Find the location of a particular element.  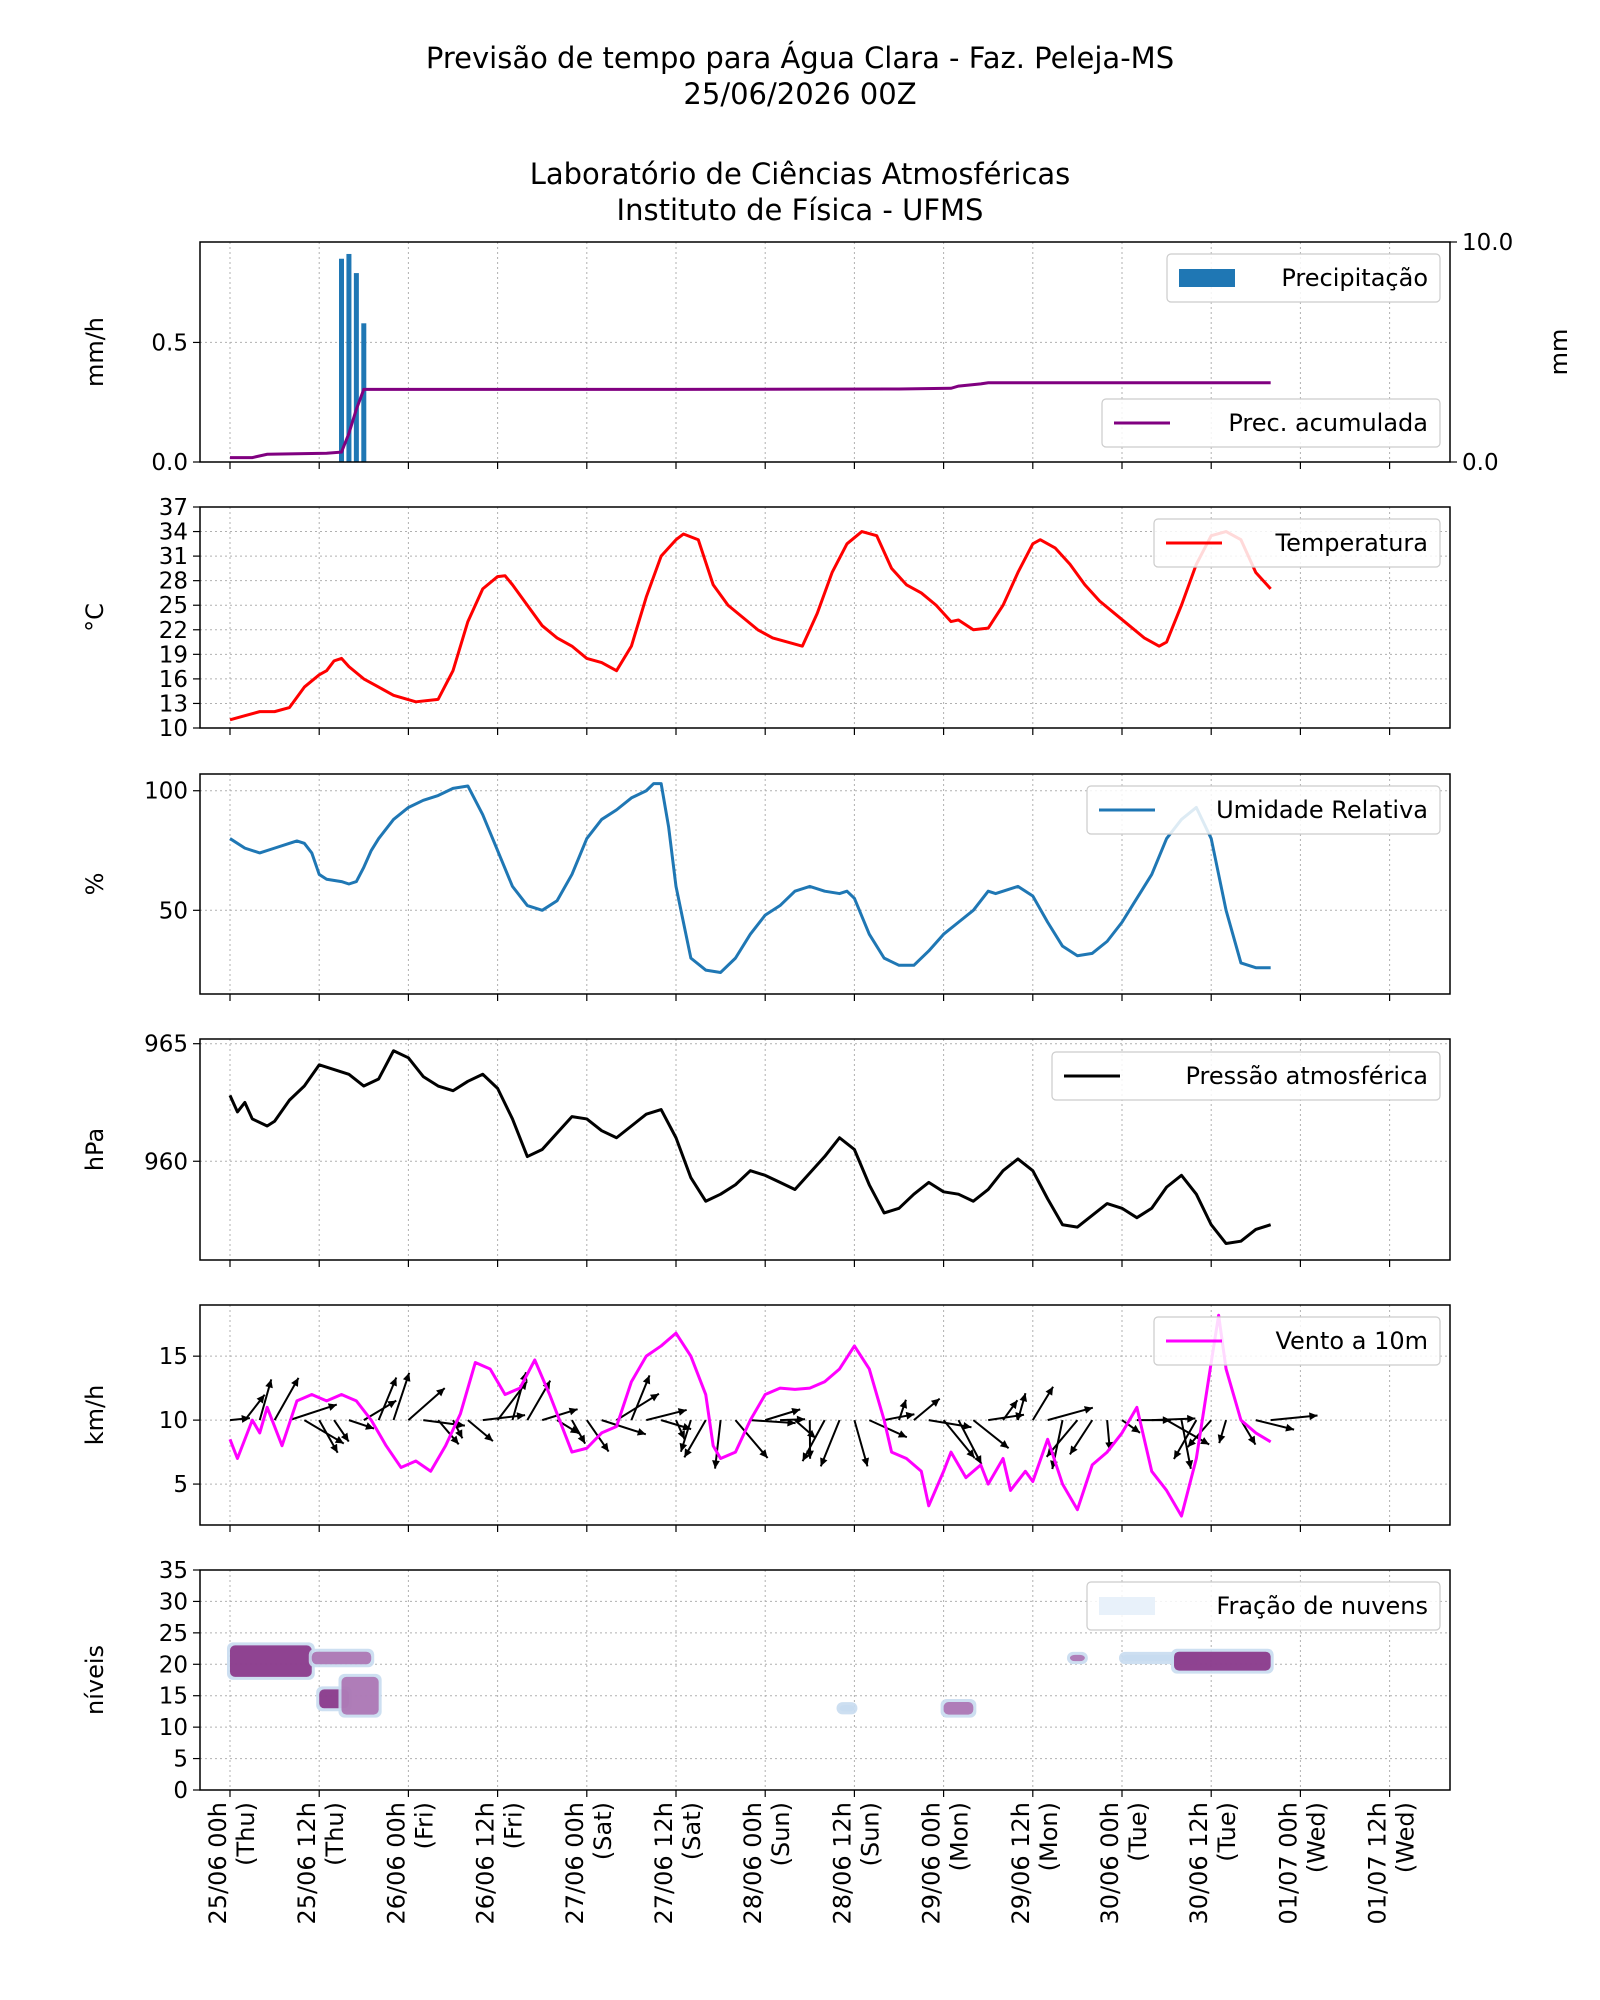

legend-swatch is located at coordinates (1127, 1606).